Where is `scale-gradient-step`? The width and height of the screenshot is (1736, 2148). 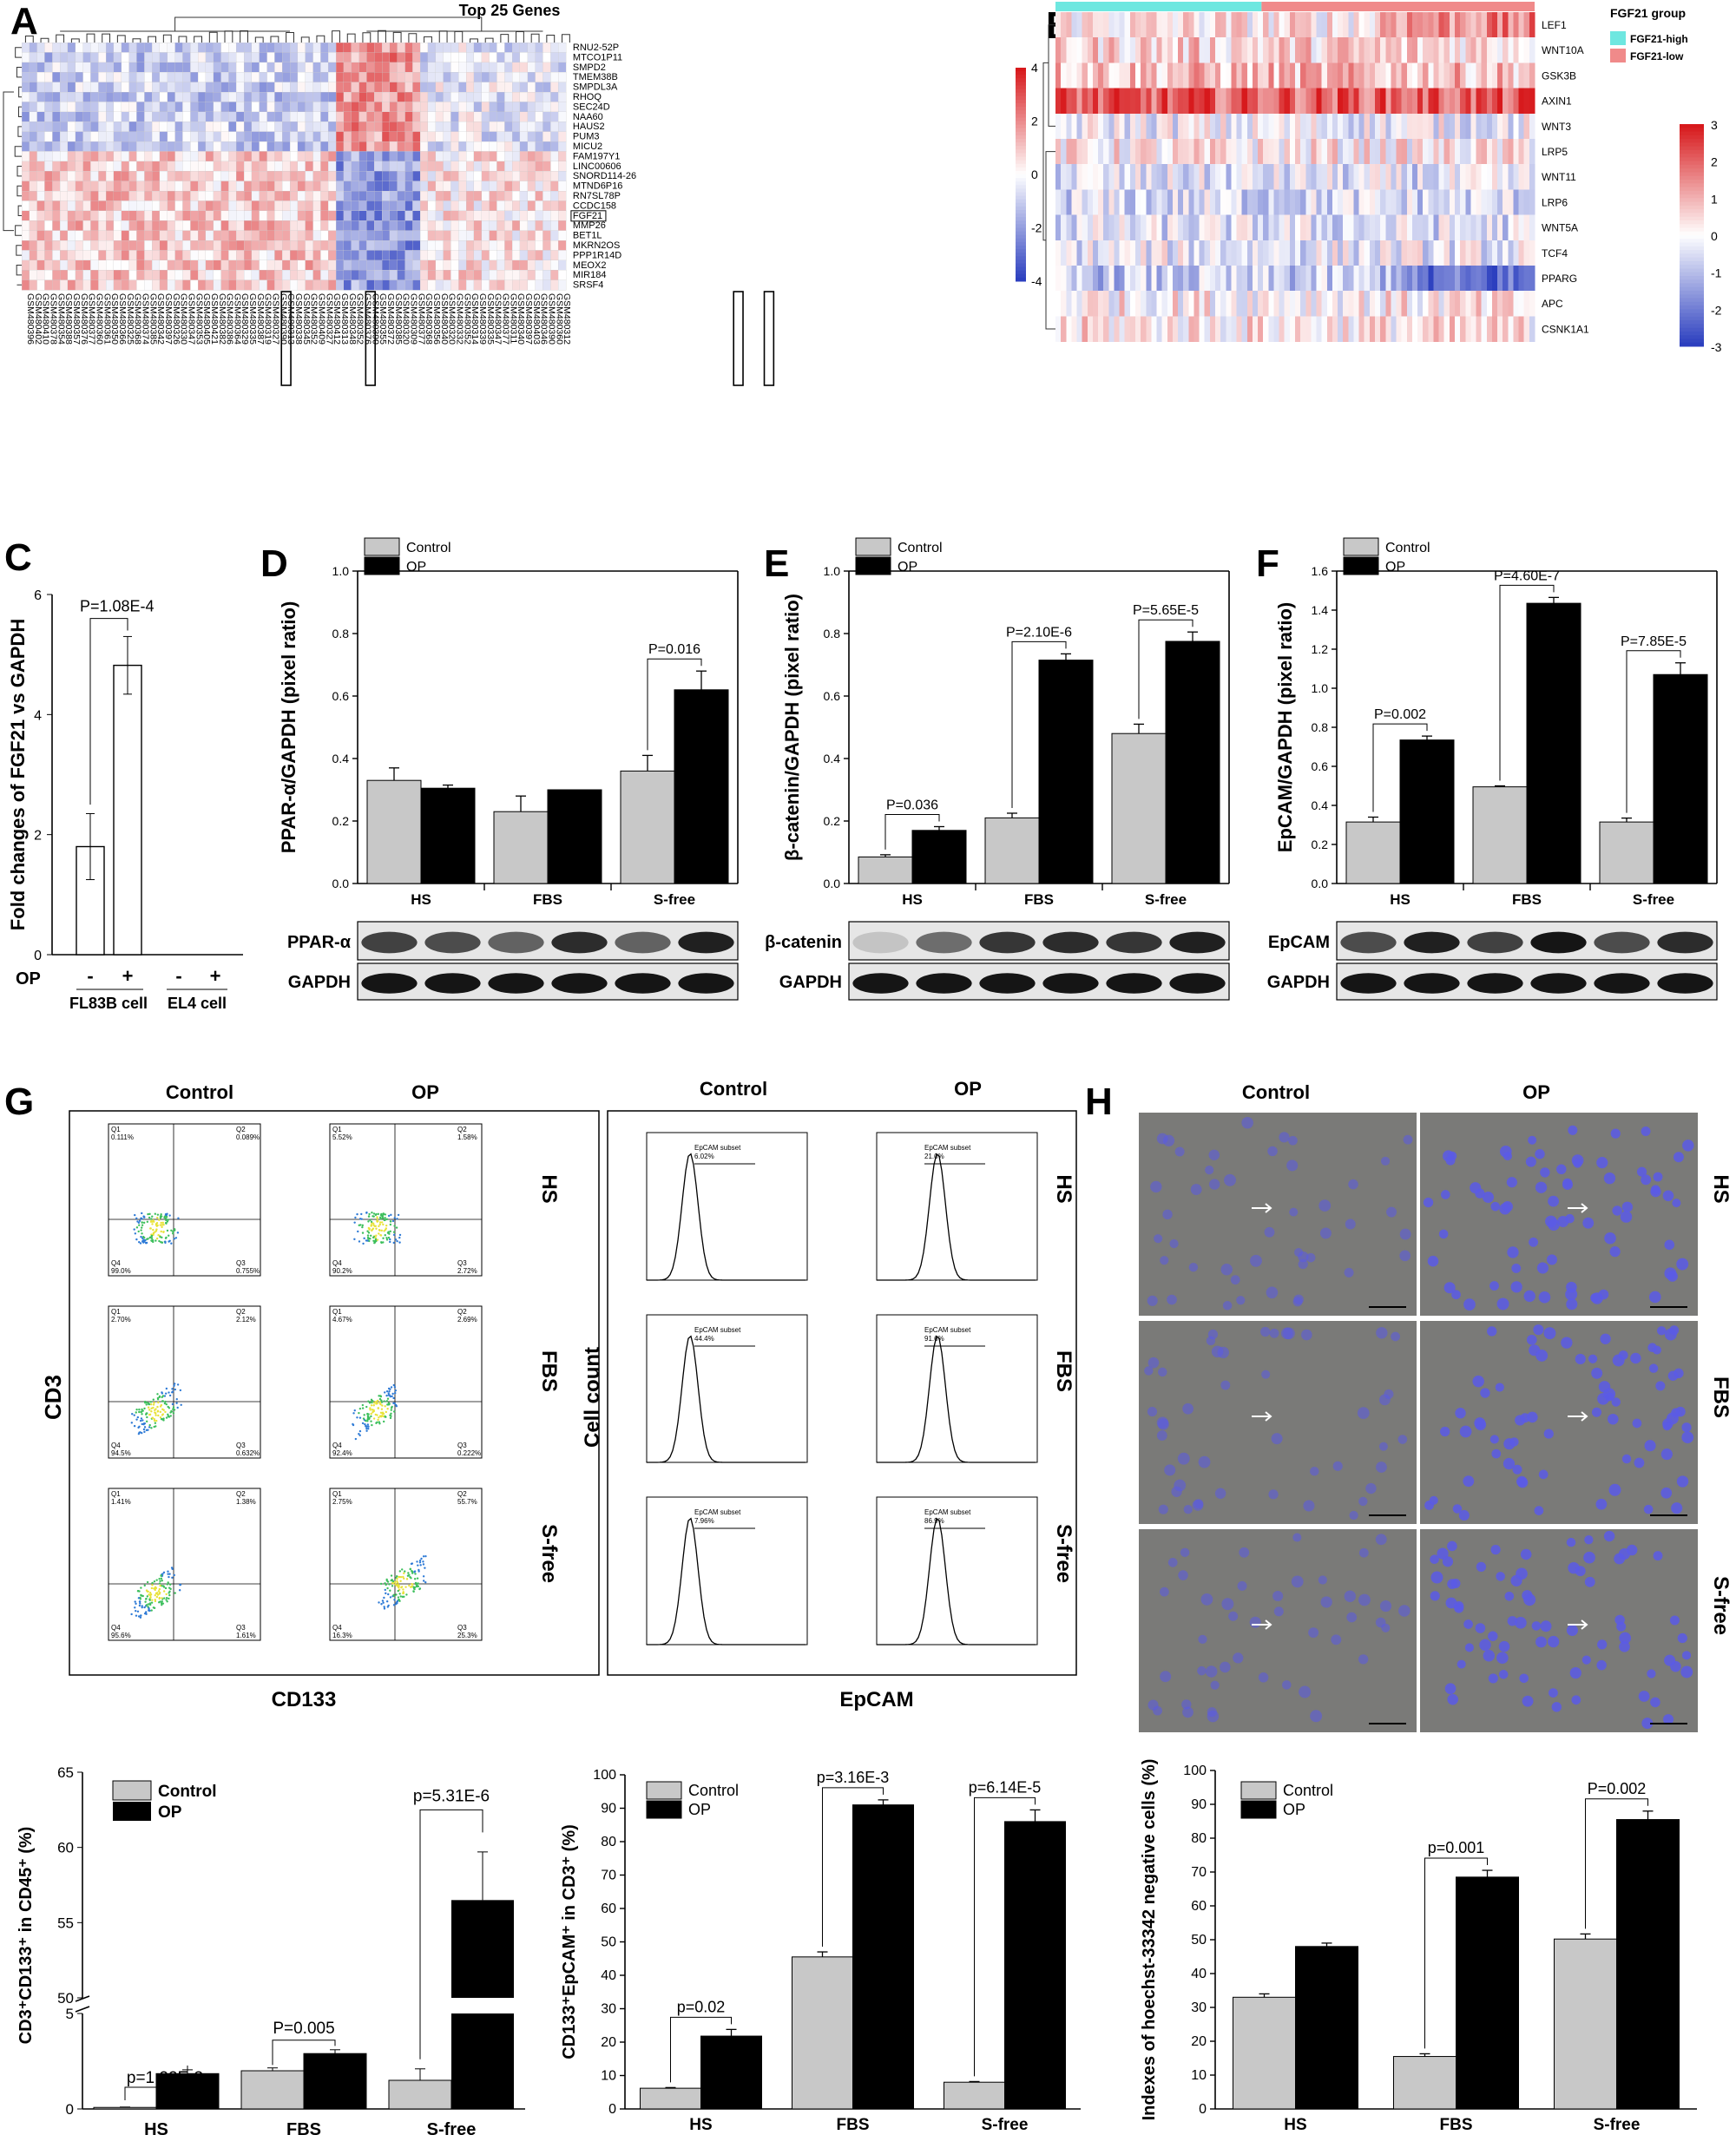
scale-gradient-step is located at coordinates (1692, 156).